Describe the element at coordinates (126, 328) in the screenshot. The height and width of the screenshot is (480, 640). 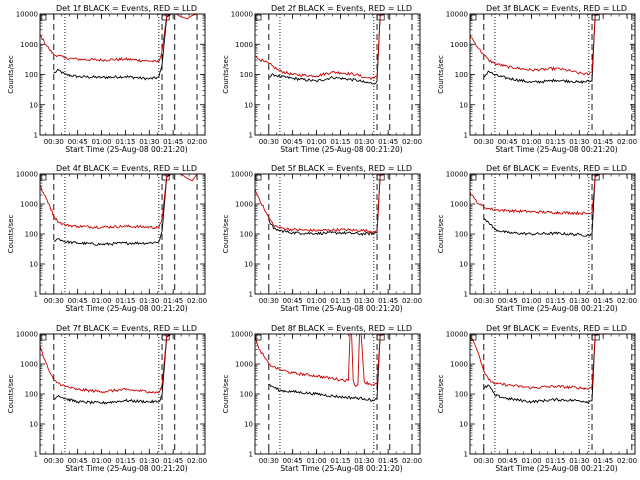
I see `panel-title: Det 7f BLACK = Events, RED = LLD` at that location.